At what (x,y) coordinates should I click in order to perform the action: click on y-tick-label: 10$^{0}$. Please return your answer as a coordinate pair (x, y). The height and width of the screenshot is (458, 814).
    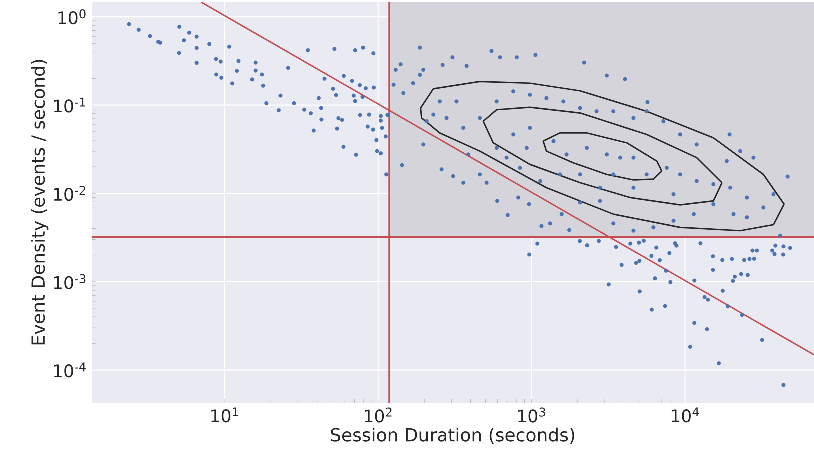
    Looking at the image, I should click on (72, 17).